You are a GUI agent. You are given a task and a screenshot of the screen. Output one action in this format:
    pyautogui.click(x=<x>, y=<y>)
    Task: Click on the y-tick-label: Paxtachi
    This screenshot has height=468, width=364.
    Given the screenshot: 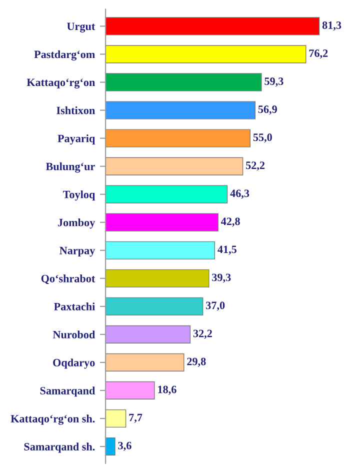 What is the action you would take?
    pyautogui.click(x=74, y=306)
    